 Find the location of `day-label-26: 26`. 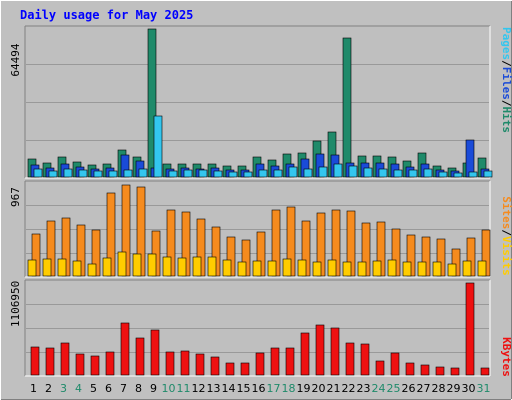

day-label-26: 26 is located at coordinates (409, 388).